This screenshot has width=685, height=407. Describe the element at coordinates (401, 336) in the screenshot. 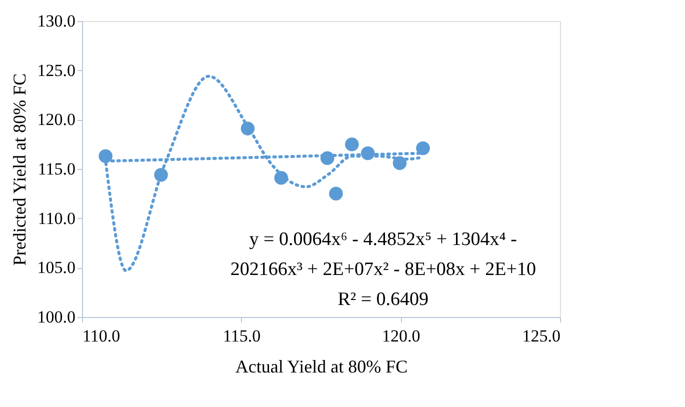

I see `x-tick-label: 120.0` at that location.